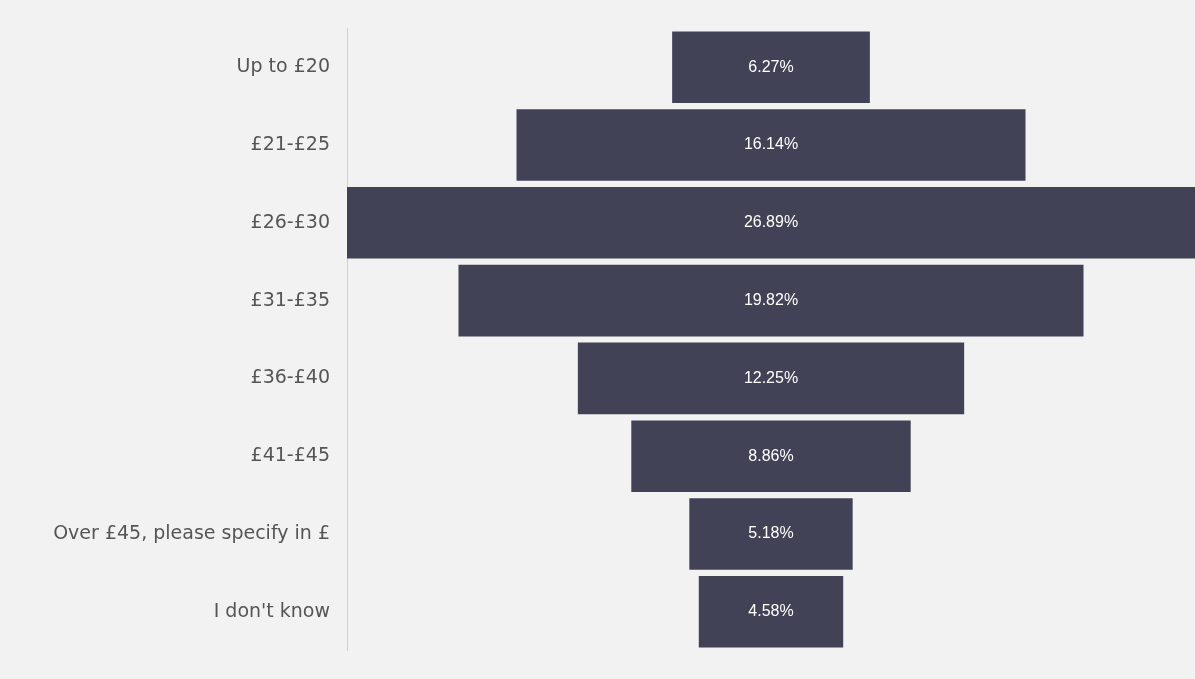 This screenshot has width=1195, height=679. I want to click on data-label: 16.14%, so click(771, 144).